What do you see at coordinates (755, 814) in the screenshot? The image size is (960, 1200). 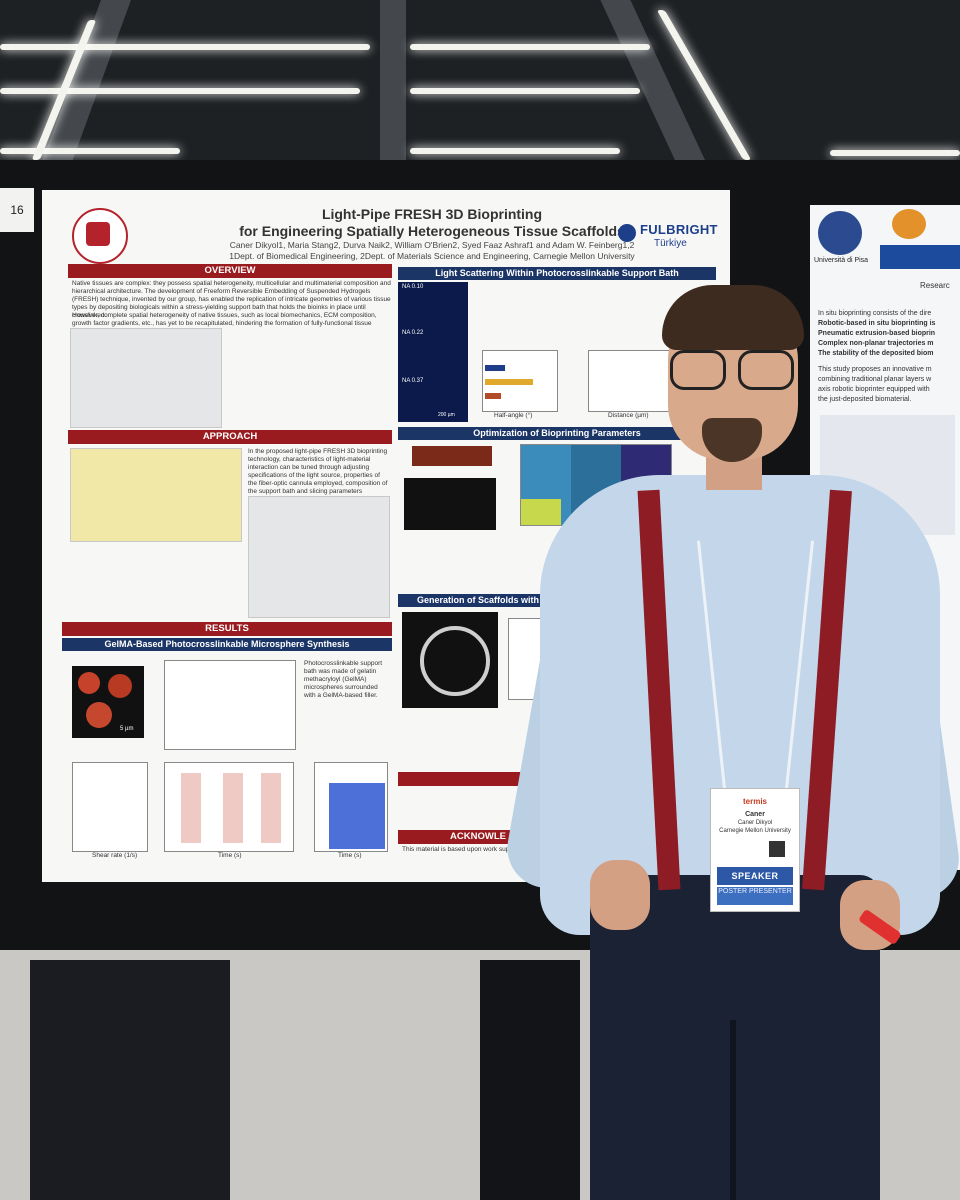 I see `badge-name: Caner` at bounding box center [755, 814].